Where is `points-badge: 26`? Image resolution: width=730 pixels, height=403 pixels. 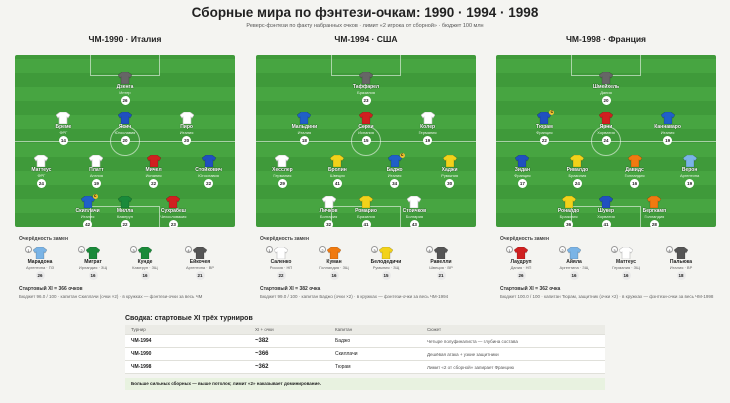 points-badge: 26 is located at coordinates (521, 275).